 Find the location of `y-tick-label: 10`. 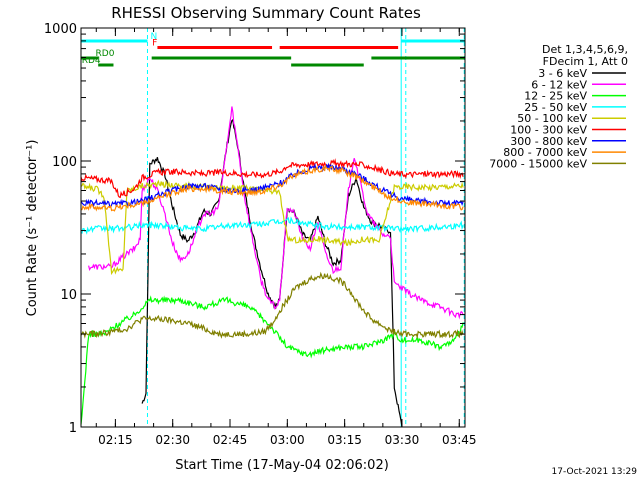

y-tick-label: 10 is located at coordinates (68, 295).